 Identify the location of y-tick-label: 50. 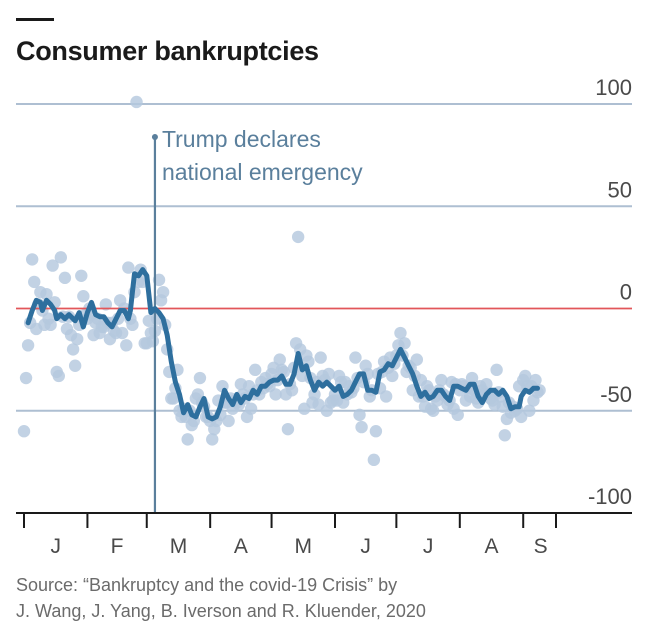
(620, 189).